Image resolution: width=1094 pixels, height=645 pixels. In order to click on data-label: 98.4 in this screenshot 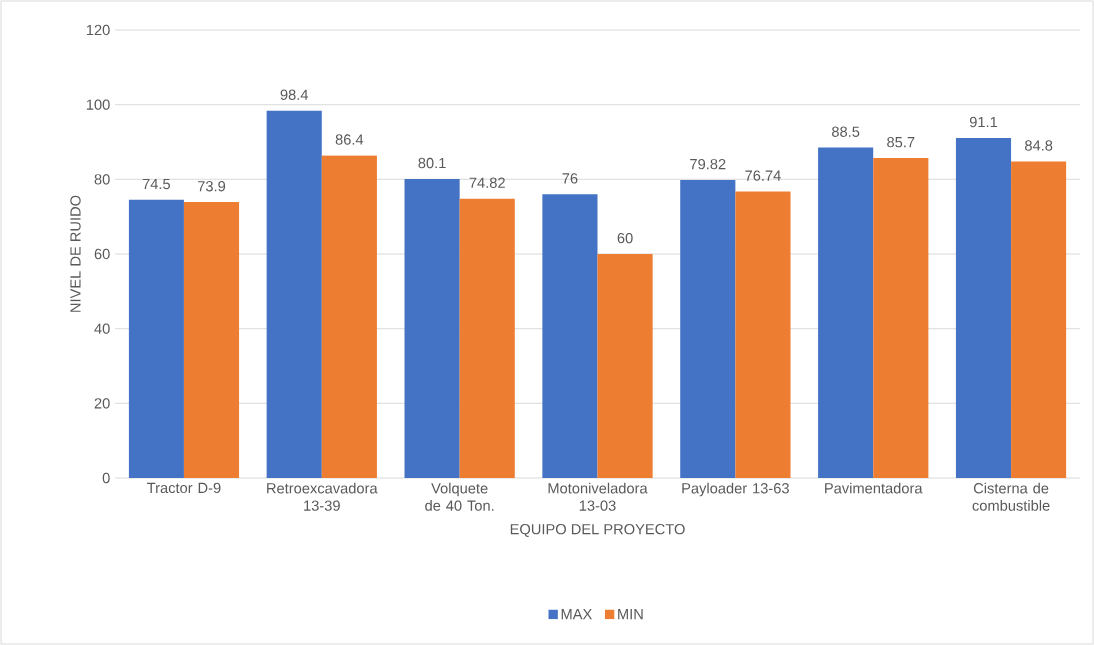, I will do `click(294, 94)`.